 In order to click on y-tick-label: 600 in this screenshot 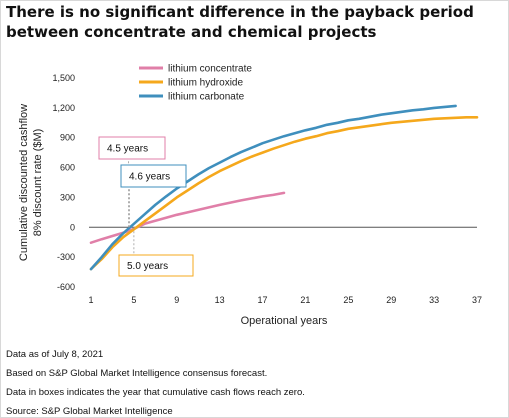, I will do `click(67, 168)`.